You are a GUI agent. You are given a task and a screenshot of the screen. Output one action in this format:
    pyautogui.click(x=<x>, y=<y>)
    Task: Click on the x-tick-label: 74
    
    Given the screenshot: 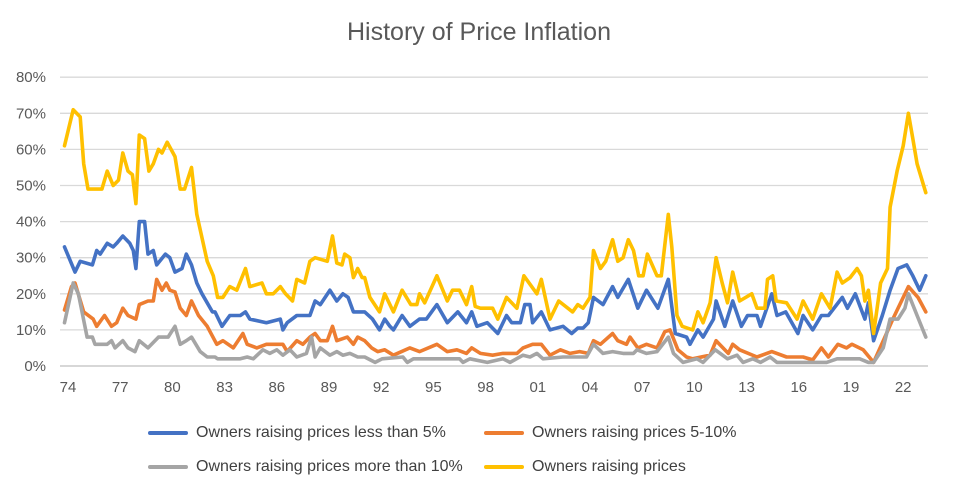 What is the action you would take?
    pyautogui.click(x=68, y=387)
    